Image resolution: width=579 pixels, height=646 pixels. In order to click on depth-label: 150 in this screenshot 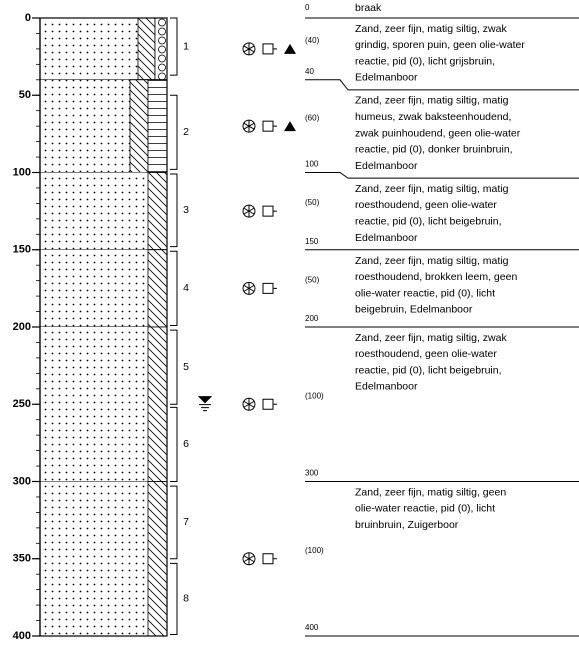, I will do `click(312, 241)`.